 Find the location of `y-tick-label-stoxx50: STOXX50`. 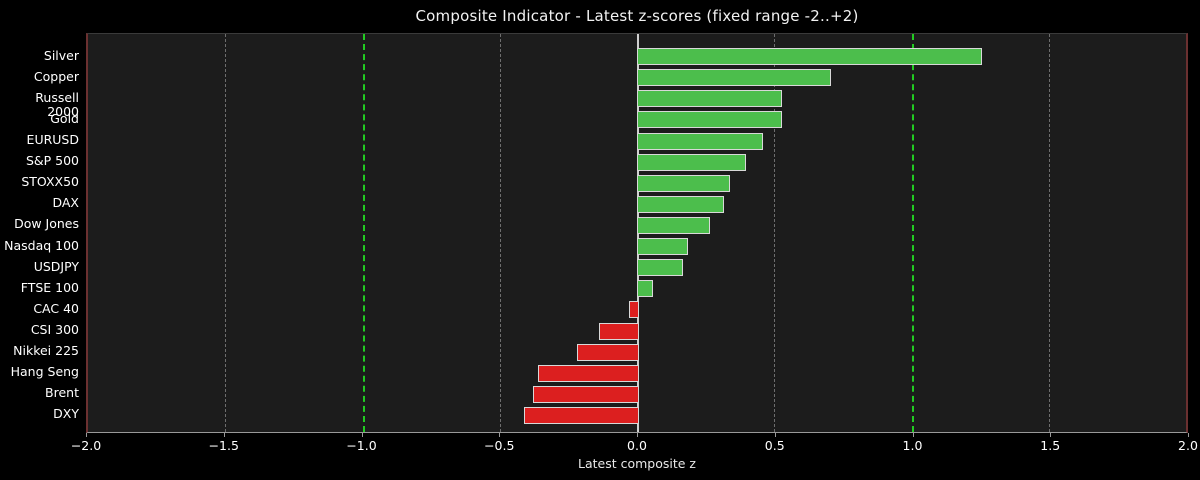

y-tick-label-stoxx50: STOXX50 is located at coordinates (50, 182).